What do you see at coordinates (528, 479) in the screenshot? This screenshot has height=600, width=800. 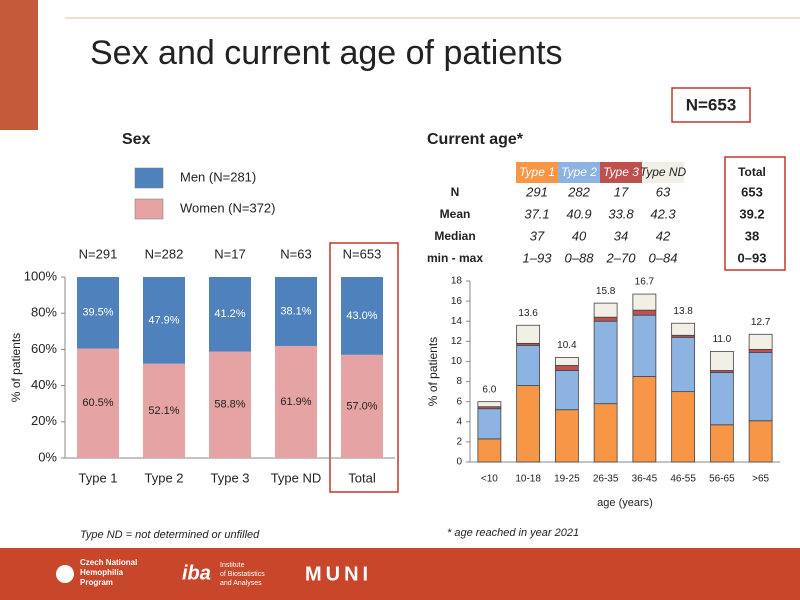 I see `x-tick-label: 10-18` at bounding box center [528, 479].